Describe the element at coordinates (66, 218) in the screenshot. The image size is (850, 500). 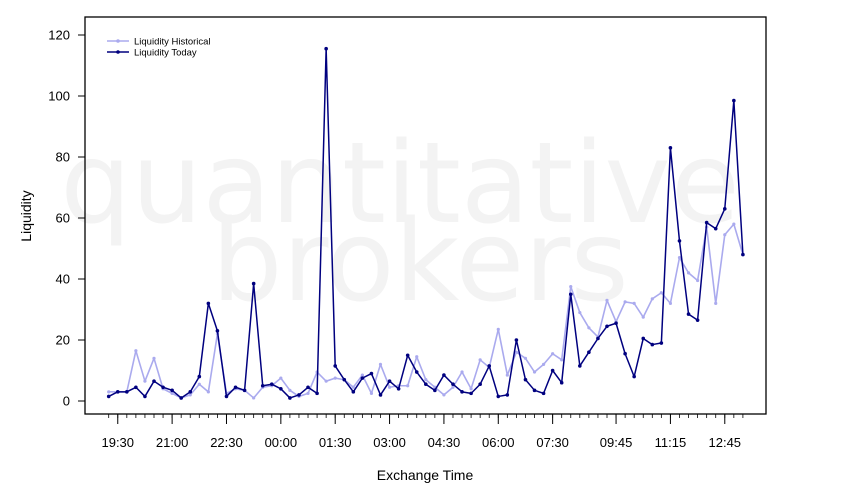
I see `y-axis: 0 20 40 60 80 100 120` at that location.